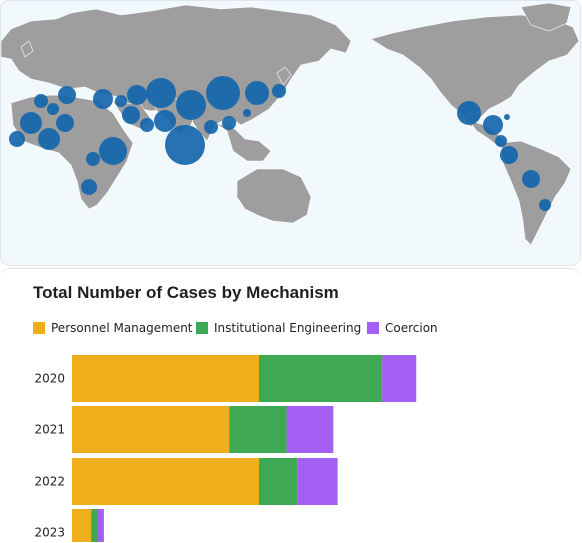 The width and height of the screenshot is (582, 543). Describe the element at coordinates (122, 328) in the screenshot. I see `legend-label: Personnel Management` at that location.